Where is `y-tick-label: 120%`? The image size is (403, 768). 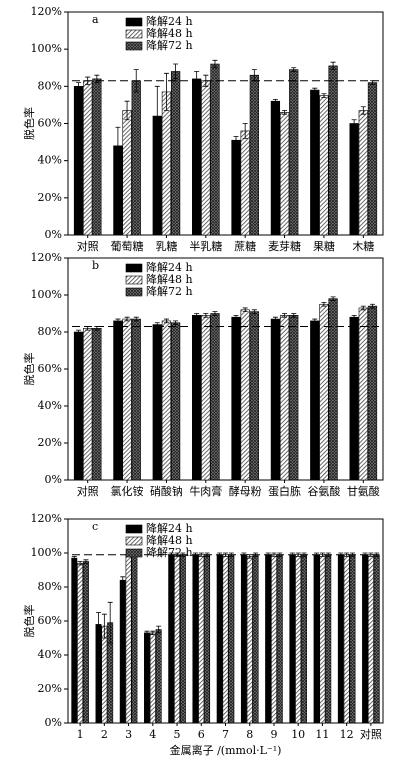 y-tick-label: 120% is located at coordinates (46, 518).